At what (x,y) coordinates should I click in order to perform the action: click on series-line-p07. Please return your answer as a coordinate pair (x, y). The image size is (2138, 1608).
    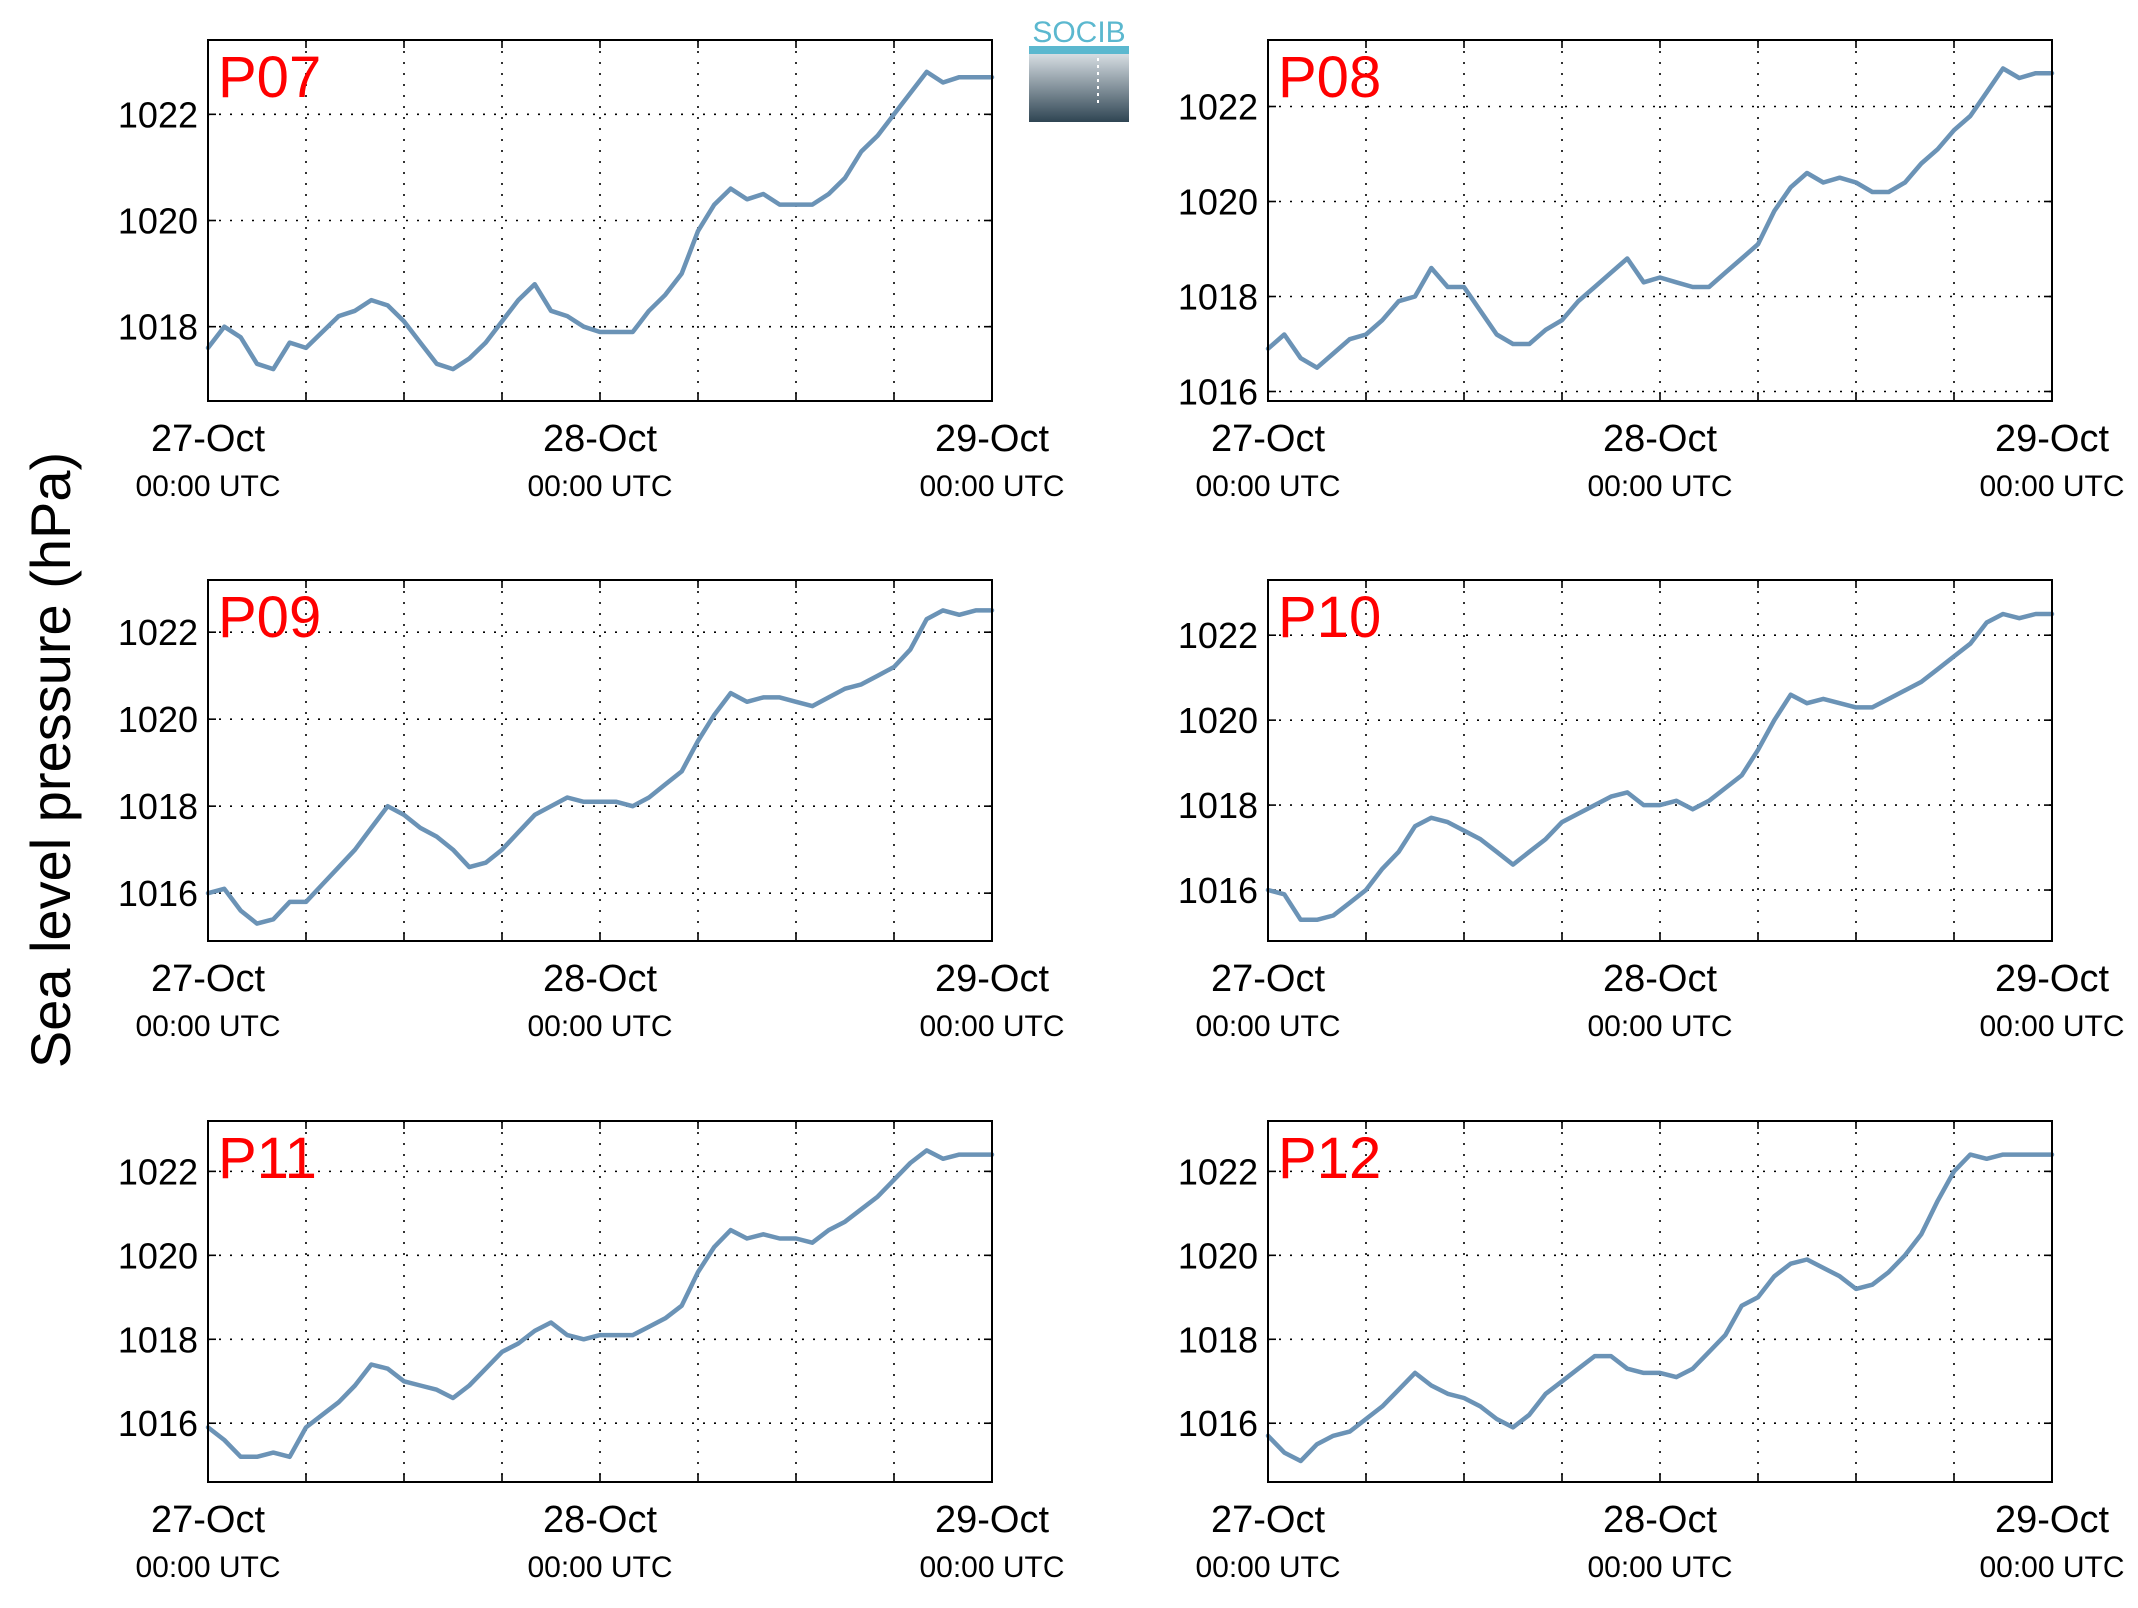
    Looking at the image, I should click on (600, 220).